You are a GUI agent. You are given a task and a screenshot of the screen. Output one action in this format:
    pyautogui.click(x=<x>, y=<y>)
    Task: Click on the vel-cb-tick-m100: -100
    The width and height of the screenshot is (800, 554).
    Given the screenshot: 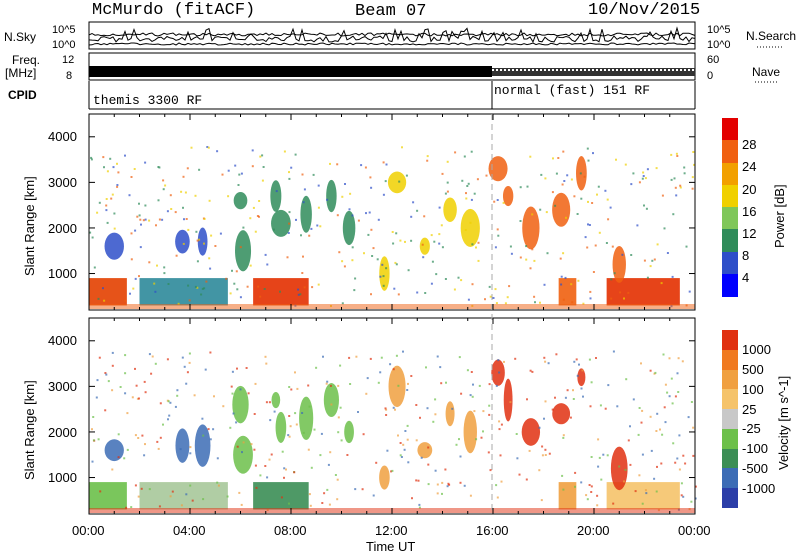 What is the action you would take?
    pyautogui.click(x=755, y=448)
    